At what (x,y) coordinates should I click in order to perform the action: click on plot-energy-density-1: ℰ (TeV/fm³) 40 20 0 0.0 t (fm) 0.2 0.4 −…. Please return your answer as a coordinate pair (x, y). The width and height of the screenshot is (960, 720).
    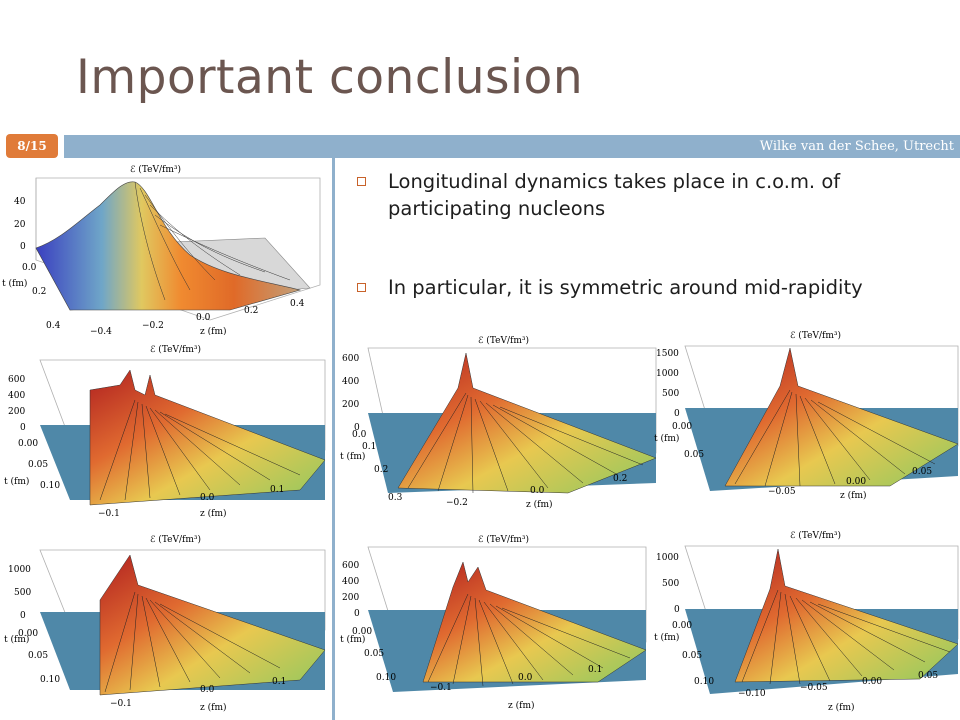
    Looking at the image, I should click on (161, 249).